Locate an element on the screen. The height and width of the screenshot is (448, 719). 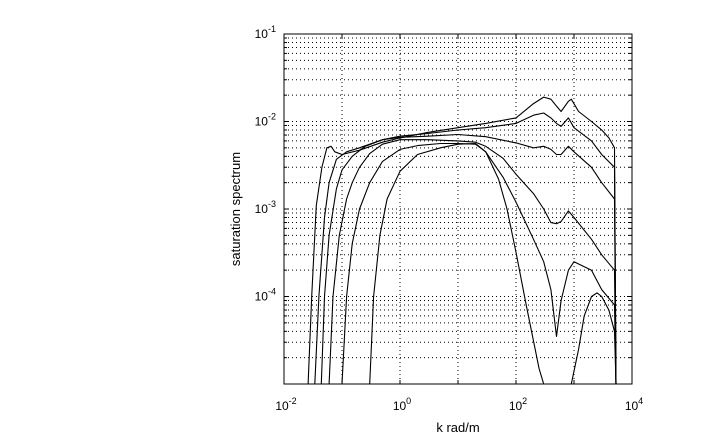
x-axis-label: k rad/m is located at coordinates (457, 427).